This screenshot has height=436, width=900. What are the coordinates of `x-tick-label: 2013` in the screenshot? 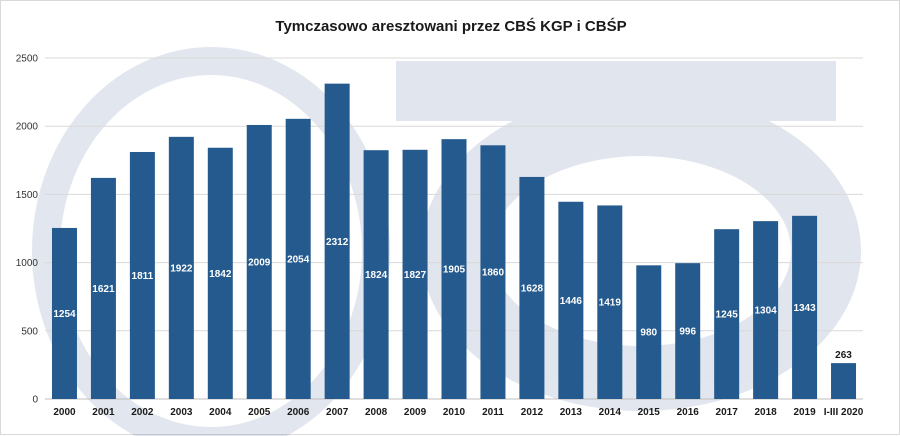 It's located at (571, 412).